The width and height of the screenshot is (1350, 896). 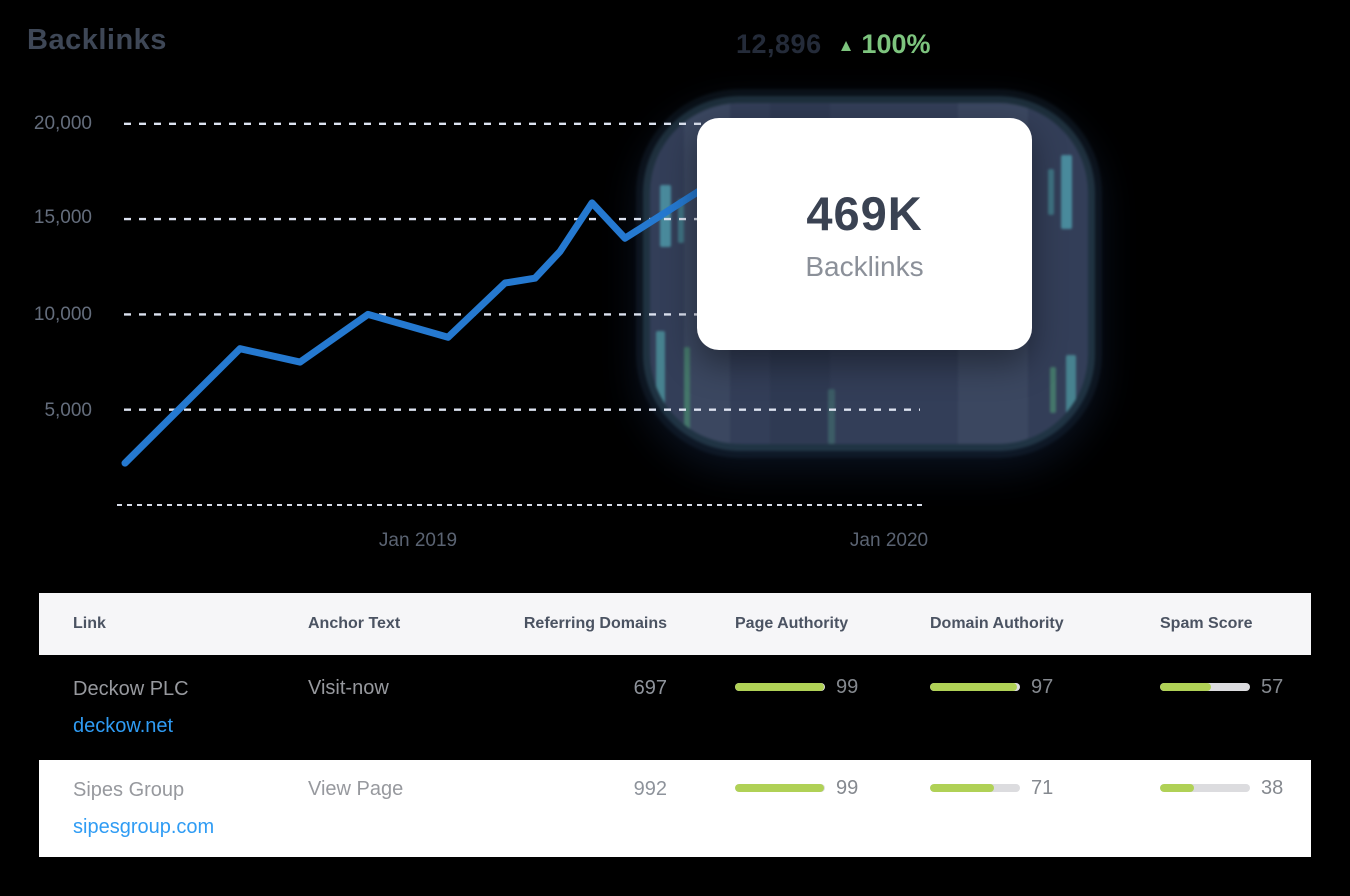 What do you see at coordinates (1206, 623) in the screenshot?
I see `column-header-spam-score: Spam Score` at bounding box center [1206, 623].